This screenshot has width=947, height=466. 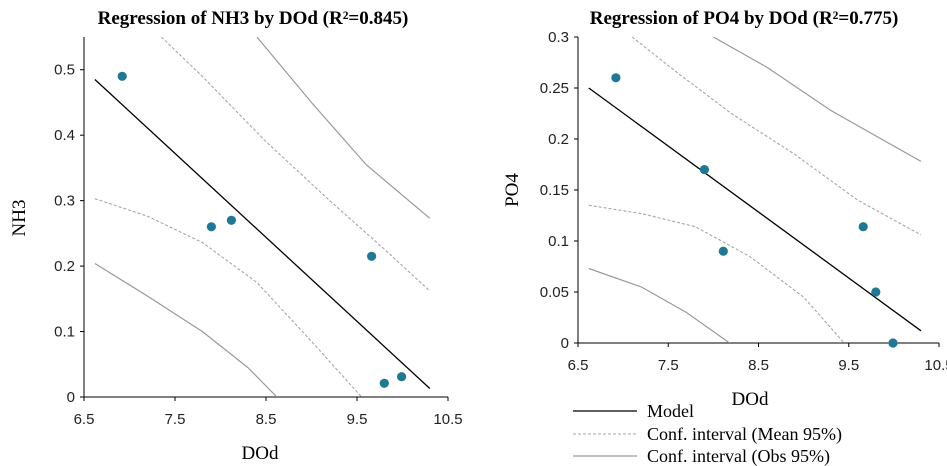 I want to click on y-tick-label: 0.4, so click(x=64, y=135).